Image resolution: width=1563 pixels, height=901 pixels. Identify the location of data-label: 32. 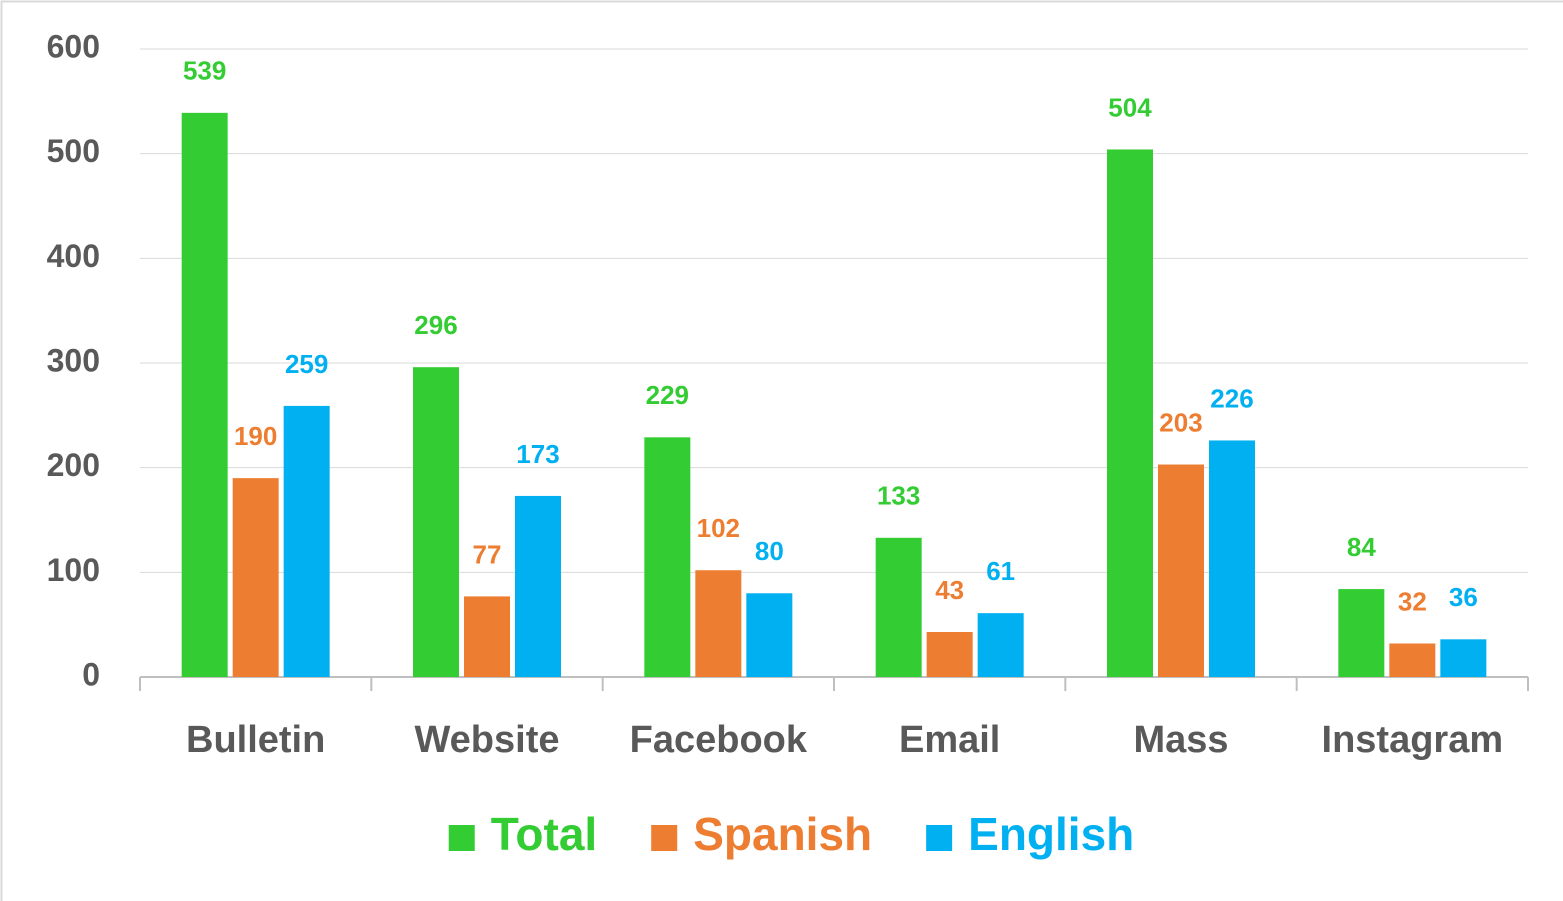
(1412, 601).